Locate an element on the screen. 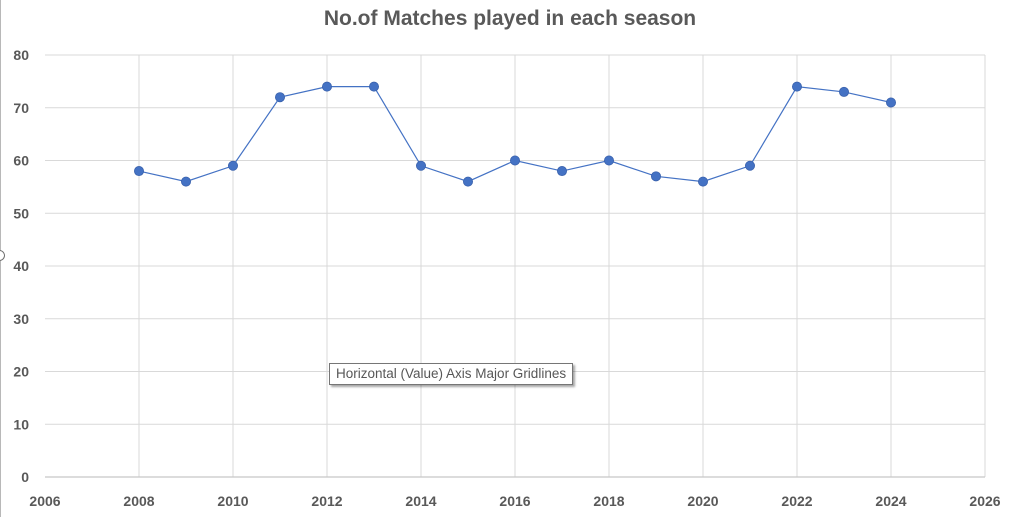  x-tick-label: 2014 is located at coordinates (420, 501).